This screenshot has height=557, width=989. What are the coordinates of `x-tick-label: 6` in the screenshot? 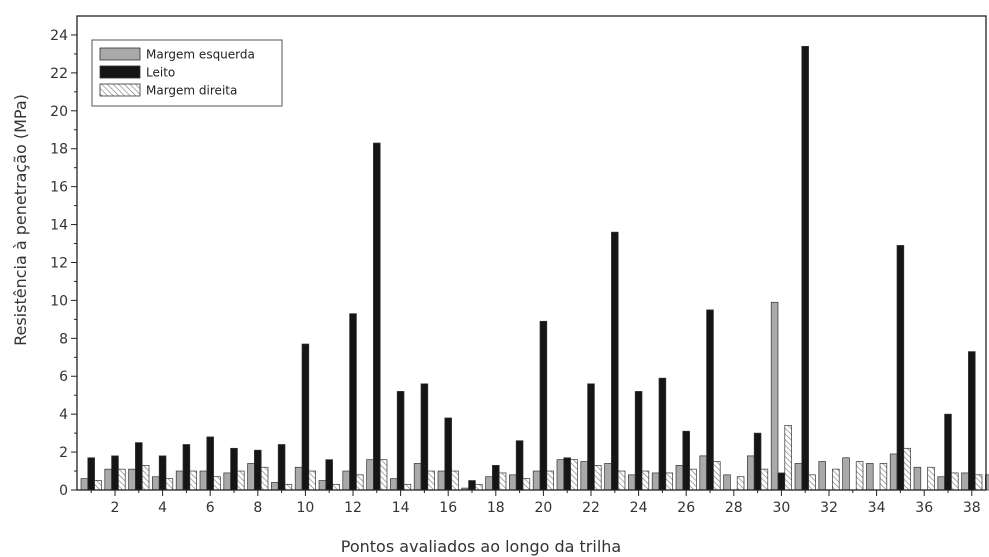 It's located at (210, 508).